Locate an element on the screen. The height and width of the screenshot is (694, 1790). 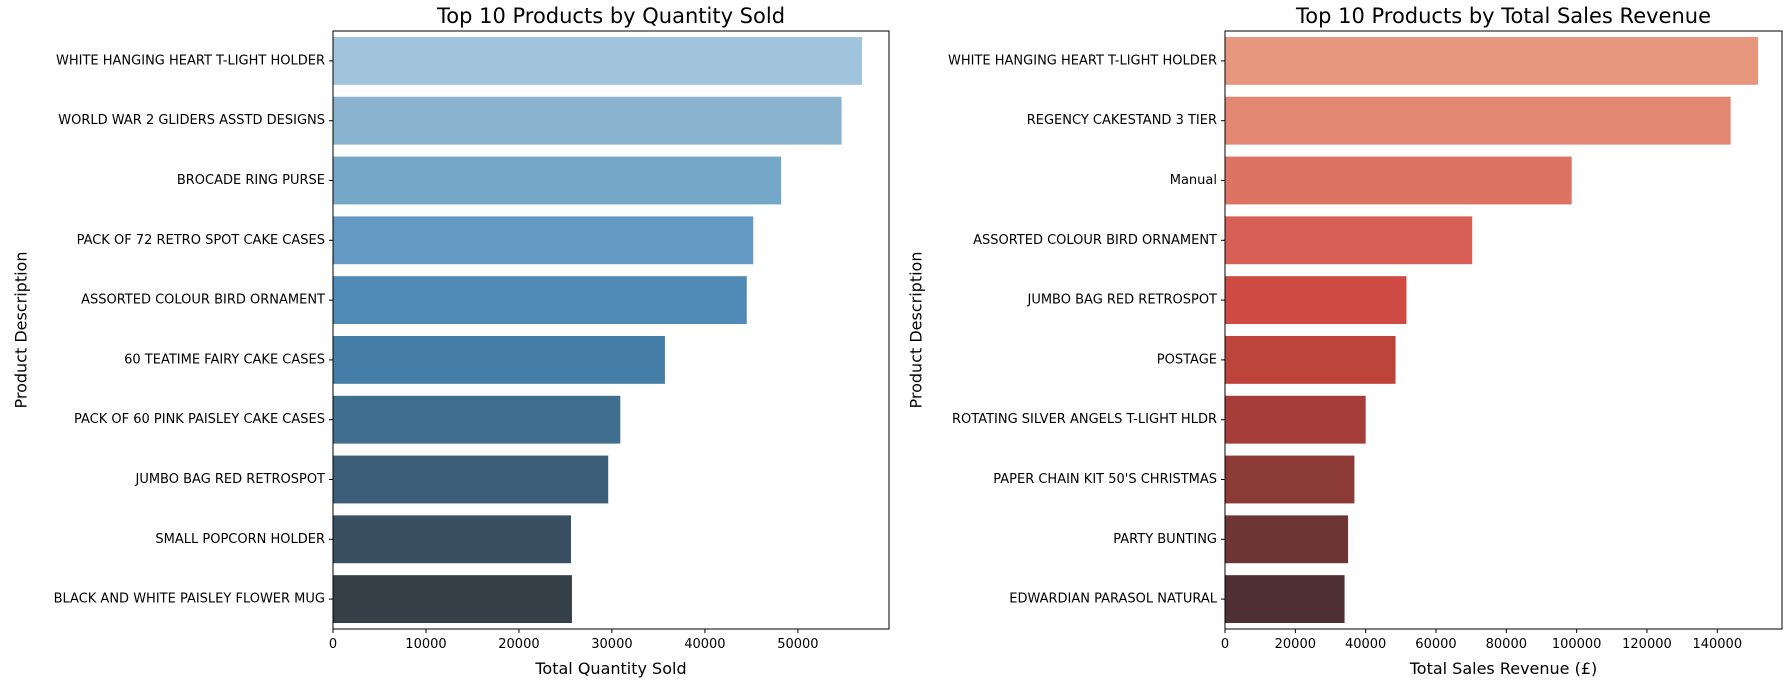
revenue-x-tick-label: 120000 is located at coordinates (1647, 644).